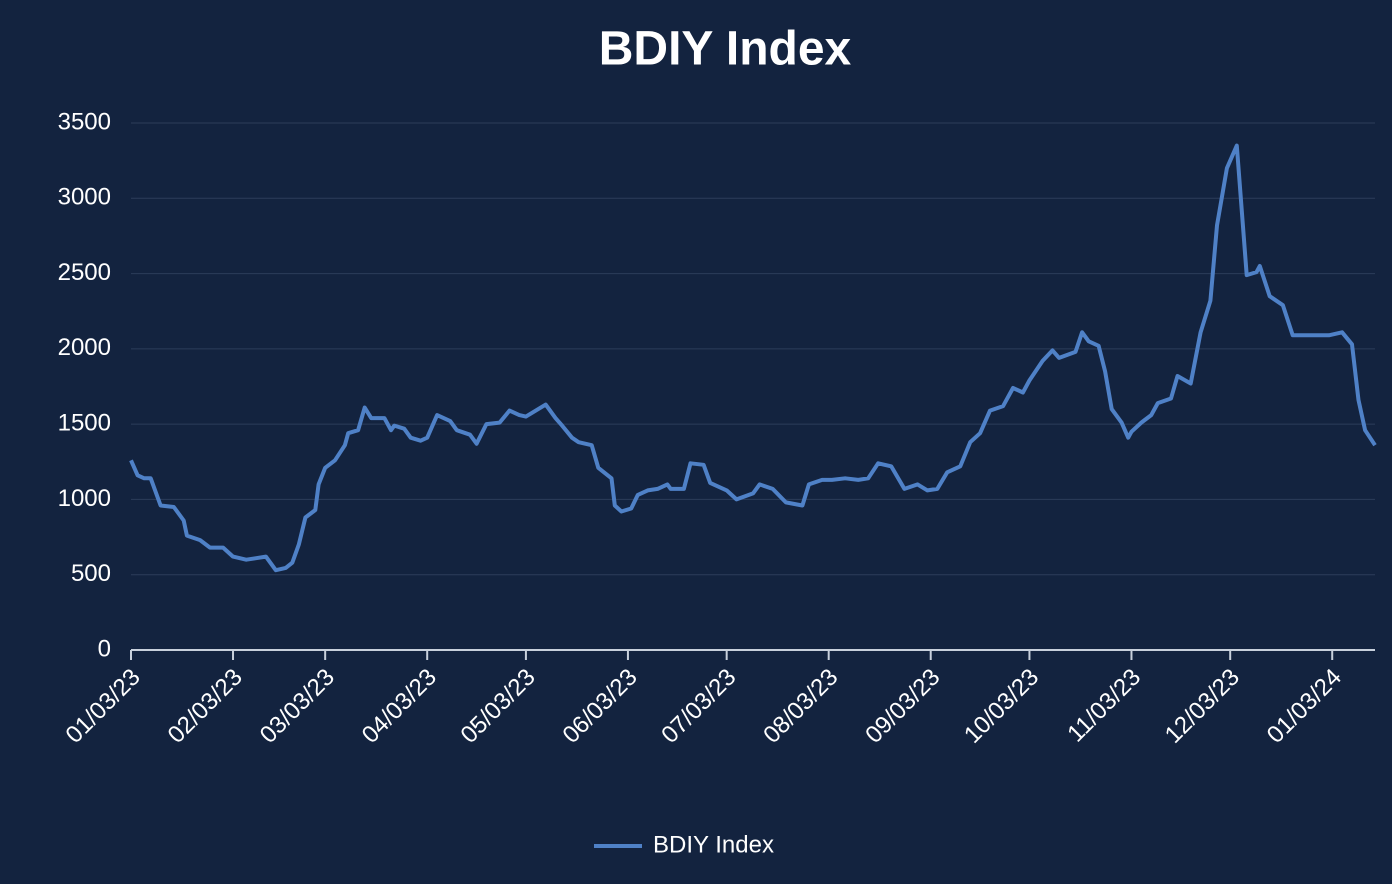  I want to click on y-tick-label: 1500, so click(84, 422).